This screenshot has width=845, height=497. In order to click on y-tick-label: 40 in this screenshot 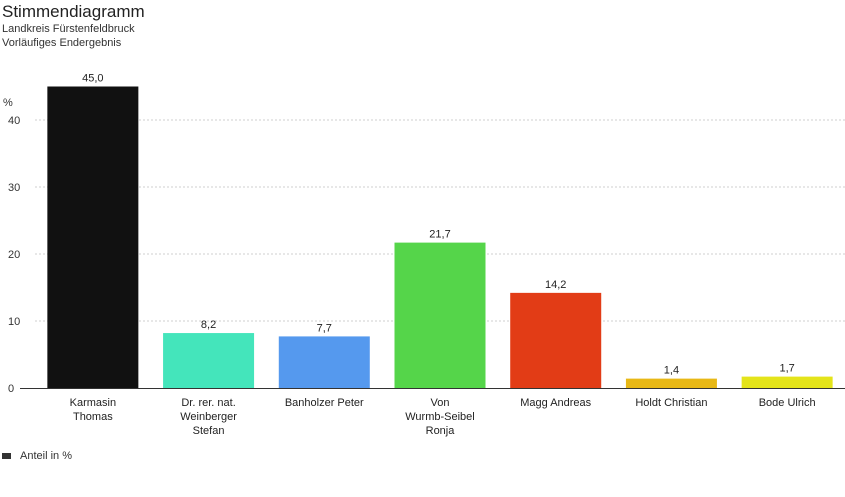, I will do `click(14, 121)`.